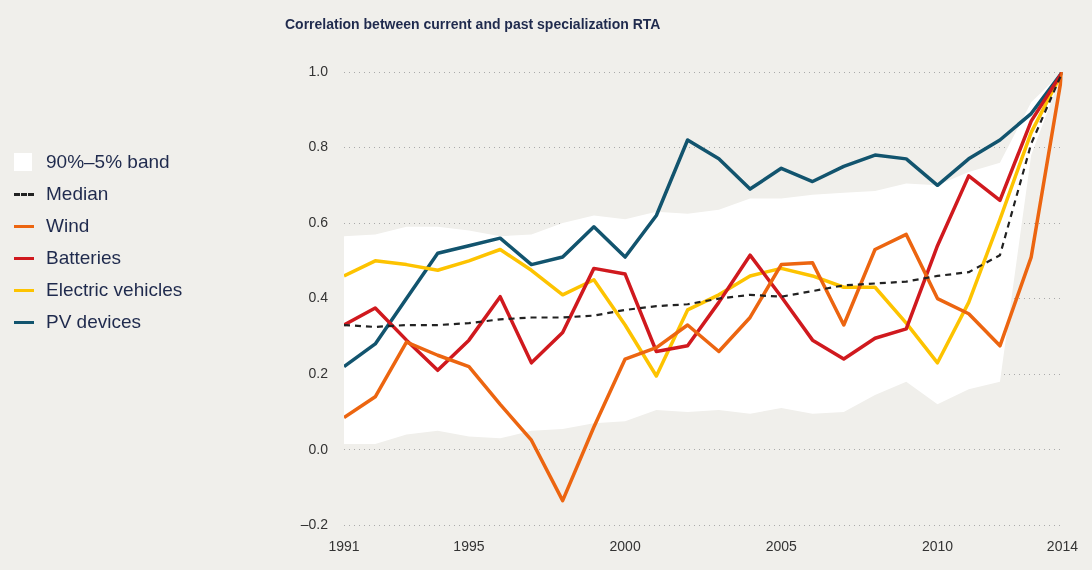 The image size is (1092, 570). I want to click on legend-label: PV devices, so click(94, 322).